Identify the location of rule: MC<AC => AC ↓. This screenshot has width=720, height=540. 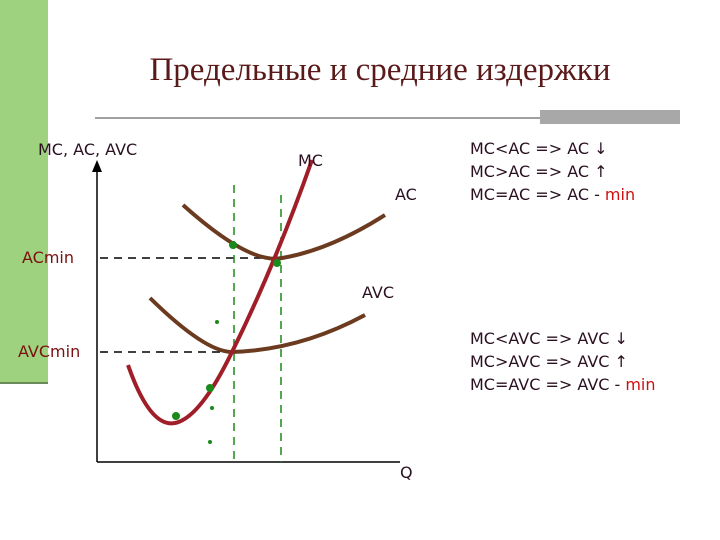
(539, 148).